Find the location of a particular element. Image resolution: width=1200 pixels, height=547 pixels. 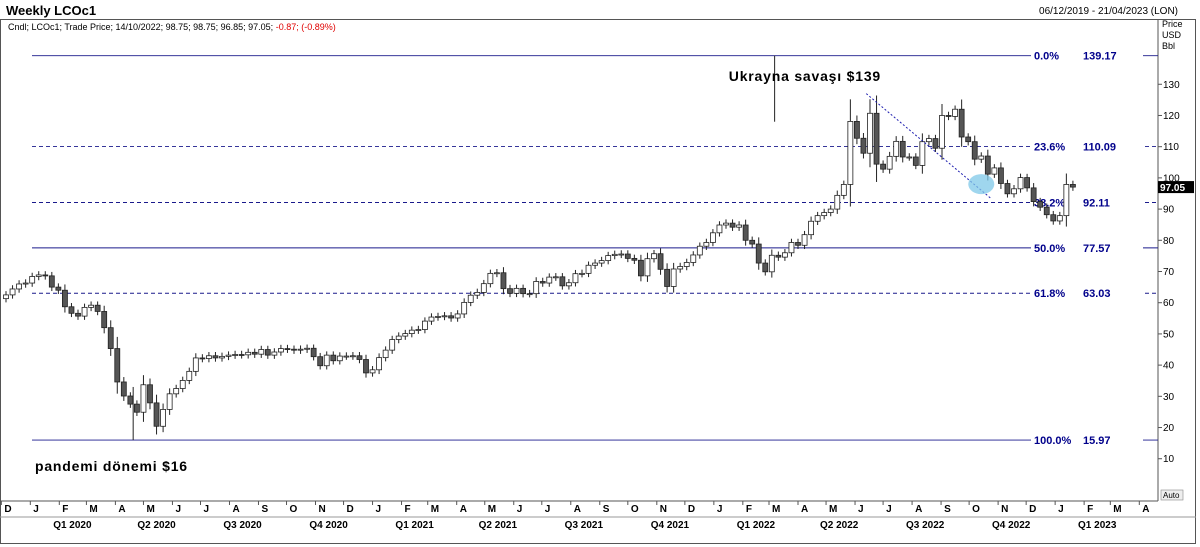

quarter-tick-label: Q1 2020 is located at coordinates (72, 525).